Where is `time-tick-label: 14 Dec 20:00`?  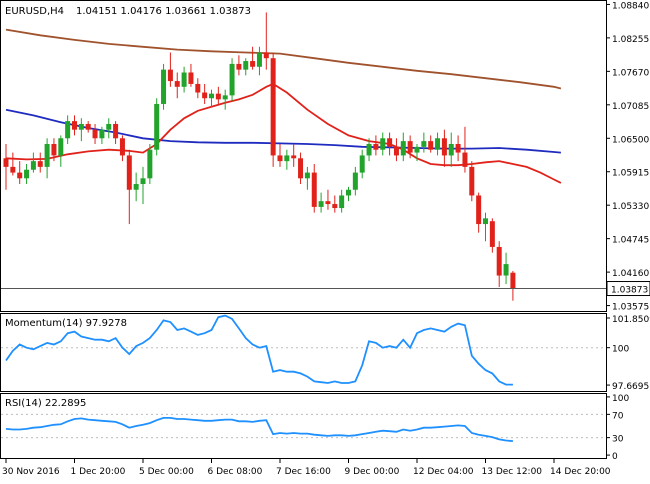 time-tick-label: 14 Dec 20:00 is located at coordinates (580, 472).